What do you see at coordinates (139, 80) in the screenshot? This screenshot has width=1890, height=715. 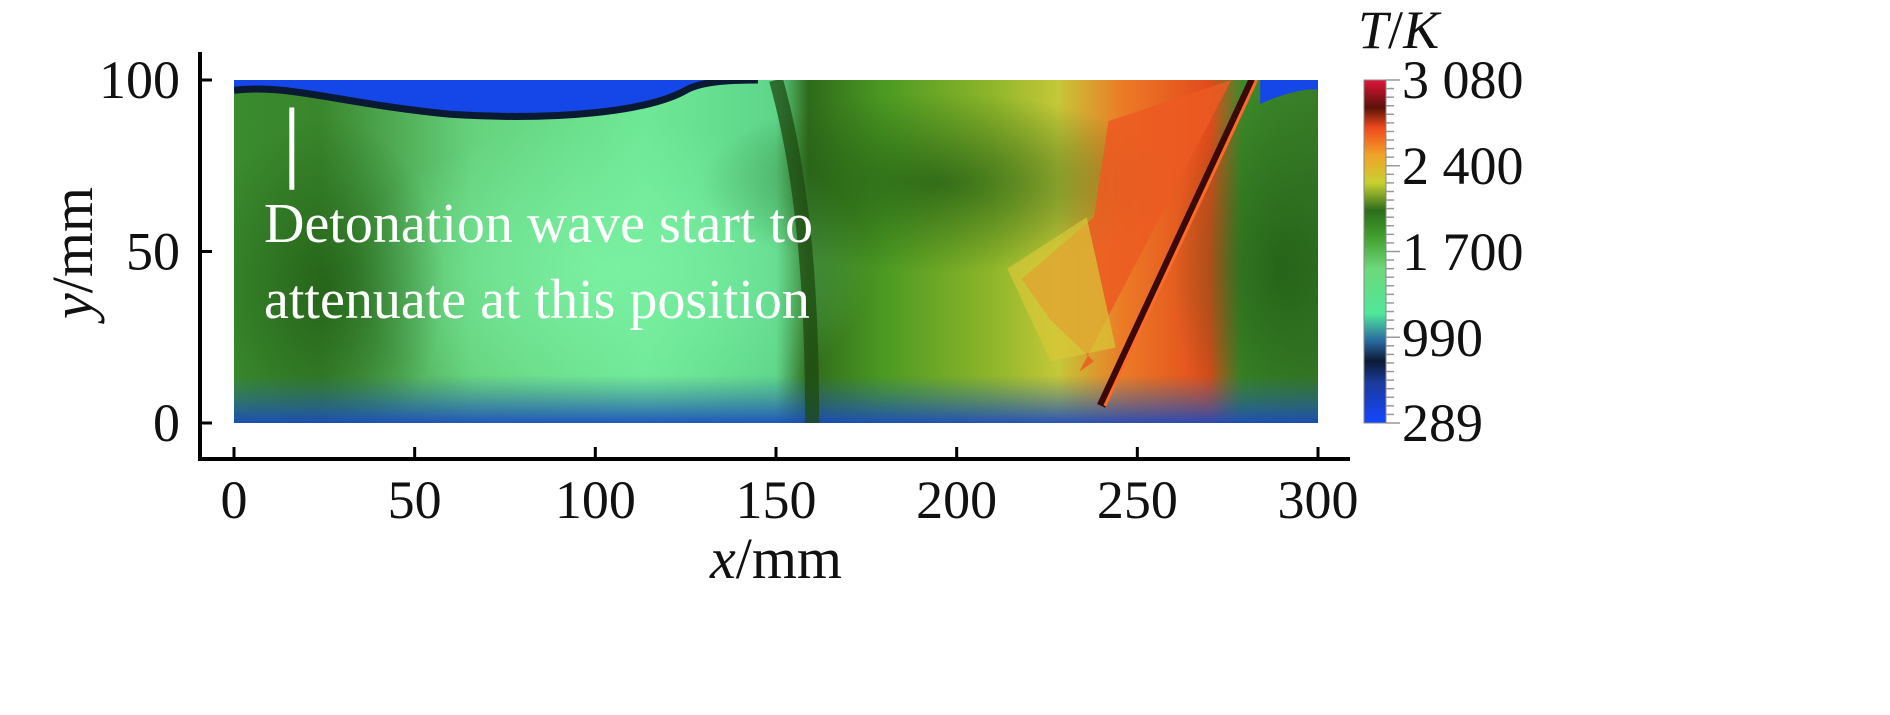 I see `y-tick-label: 100` at bounding box center [139, 80].